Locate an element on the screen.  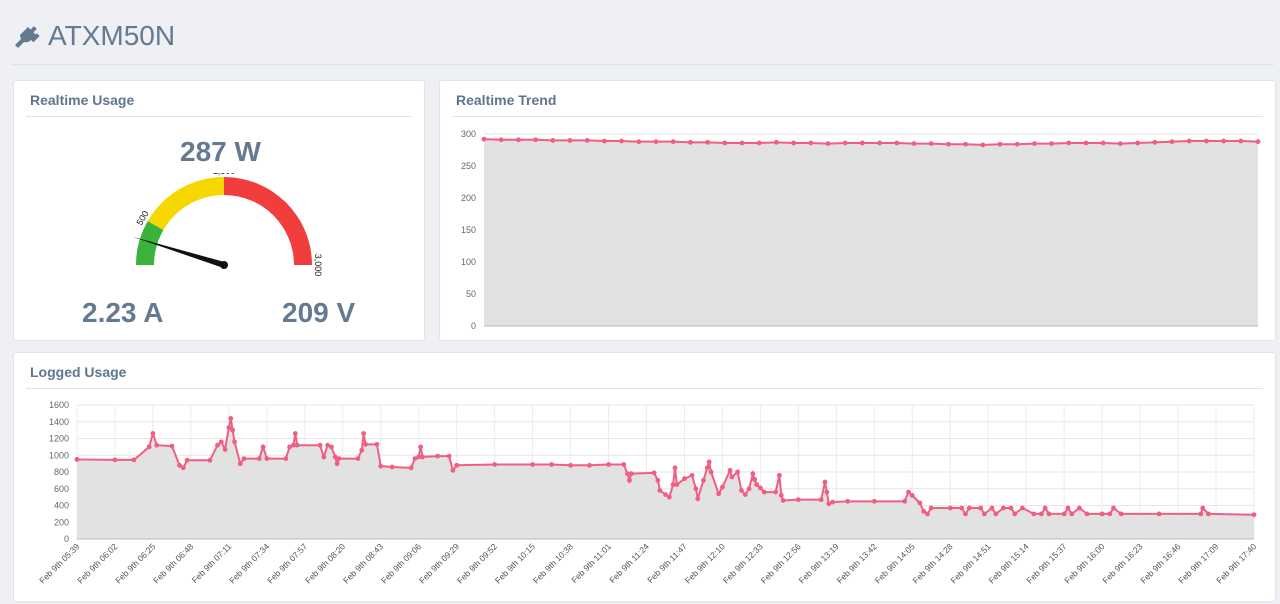
y-tick-label: 50 is located at coordinates (471, 294).